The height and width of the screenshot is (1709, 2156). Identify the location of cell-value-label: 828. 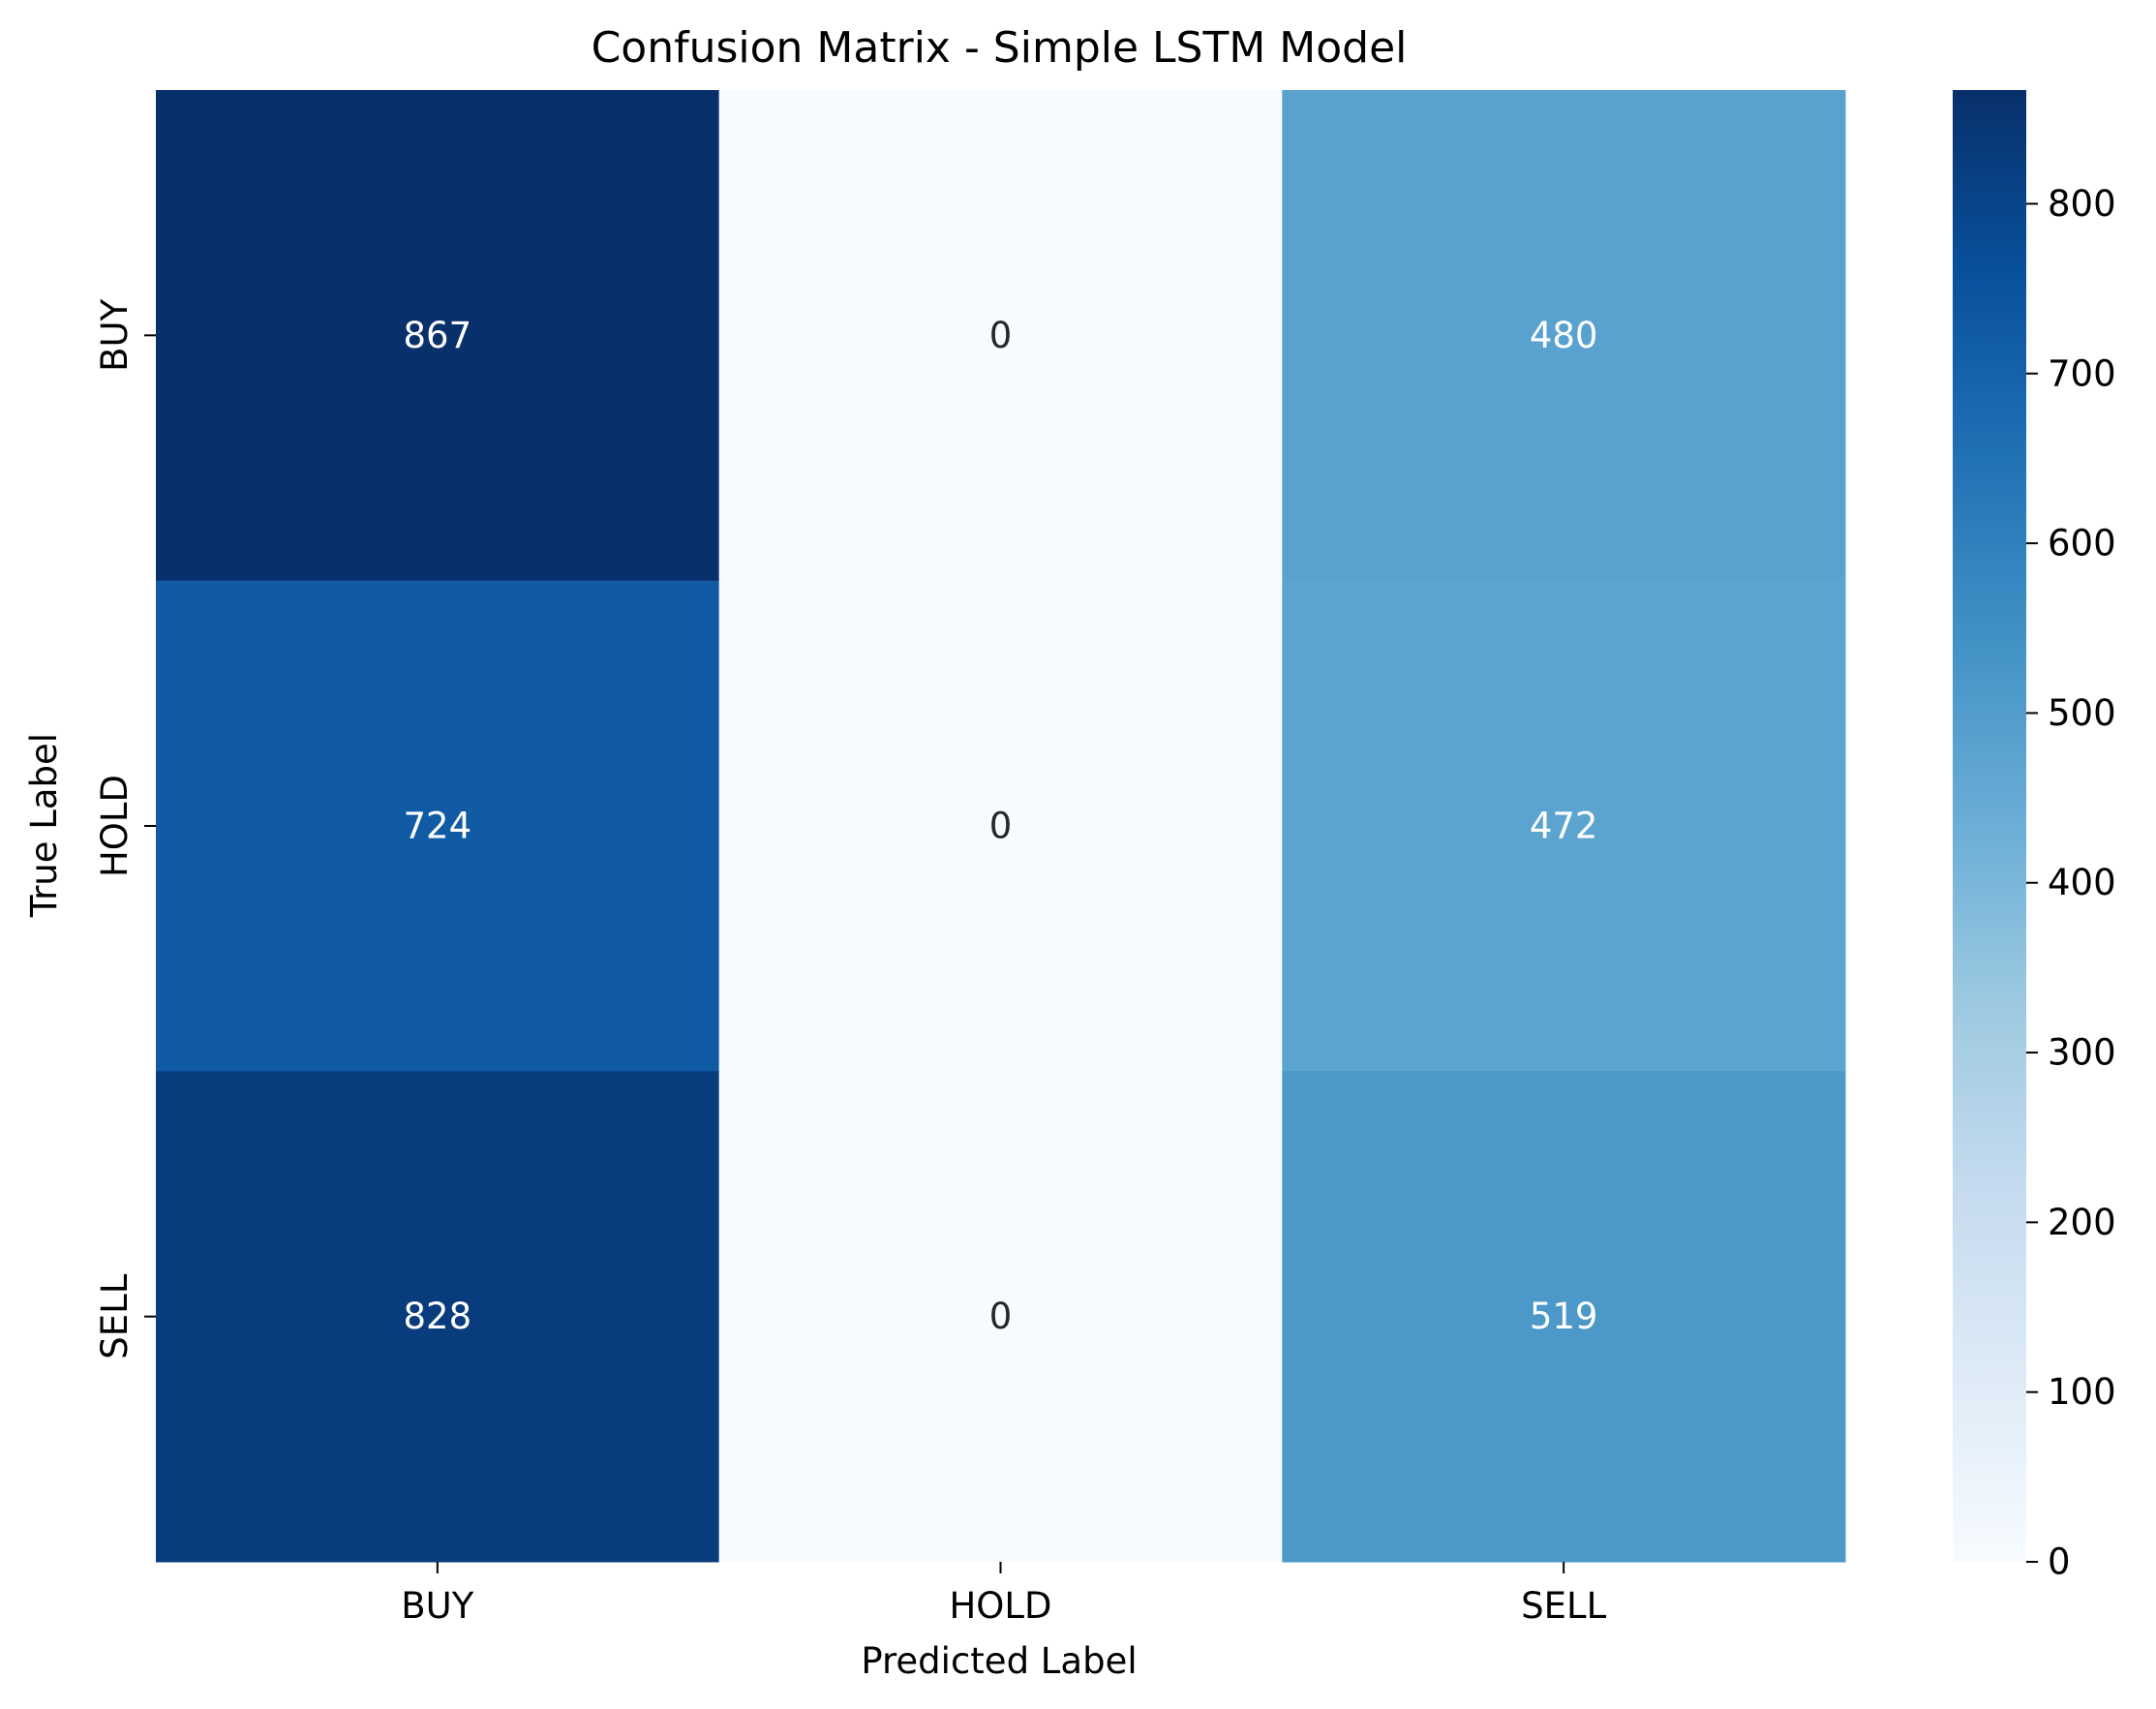
(438, 1317).